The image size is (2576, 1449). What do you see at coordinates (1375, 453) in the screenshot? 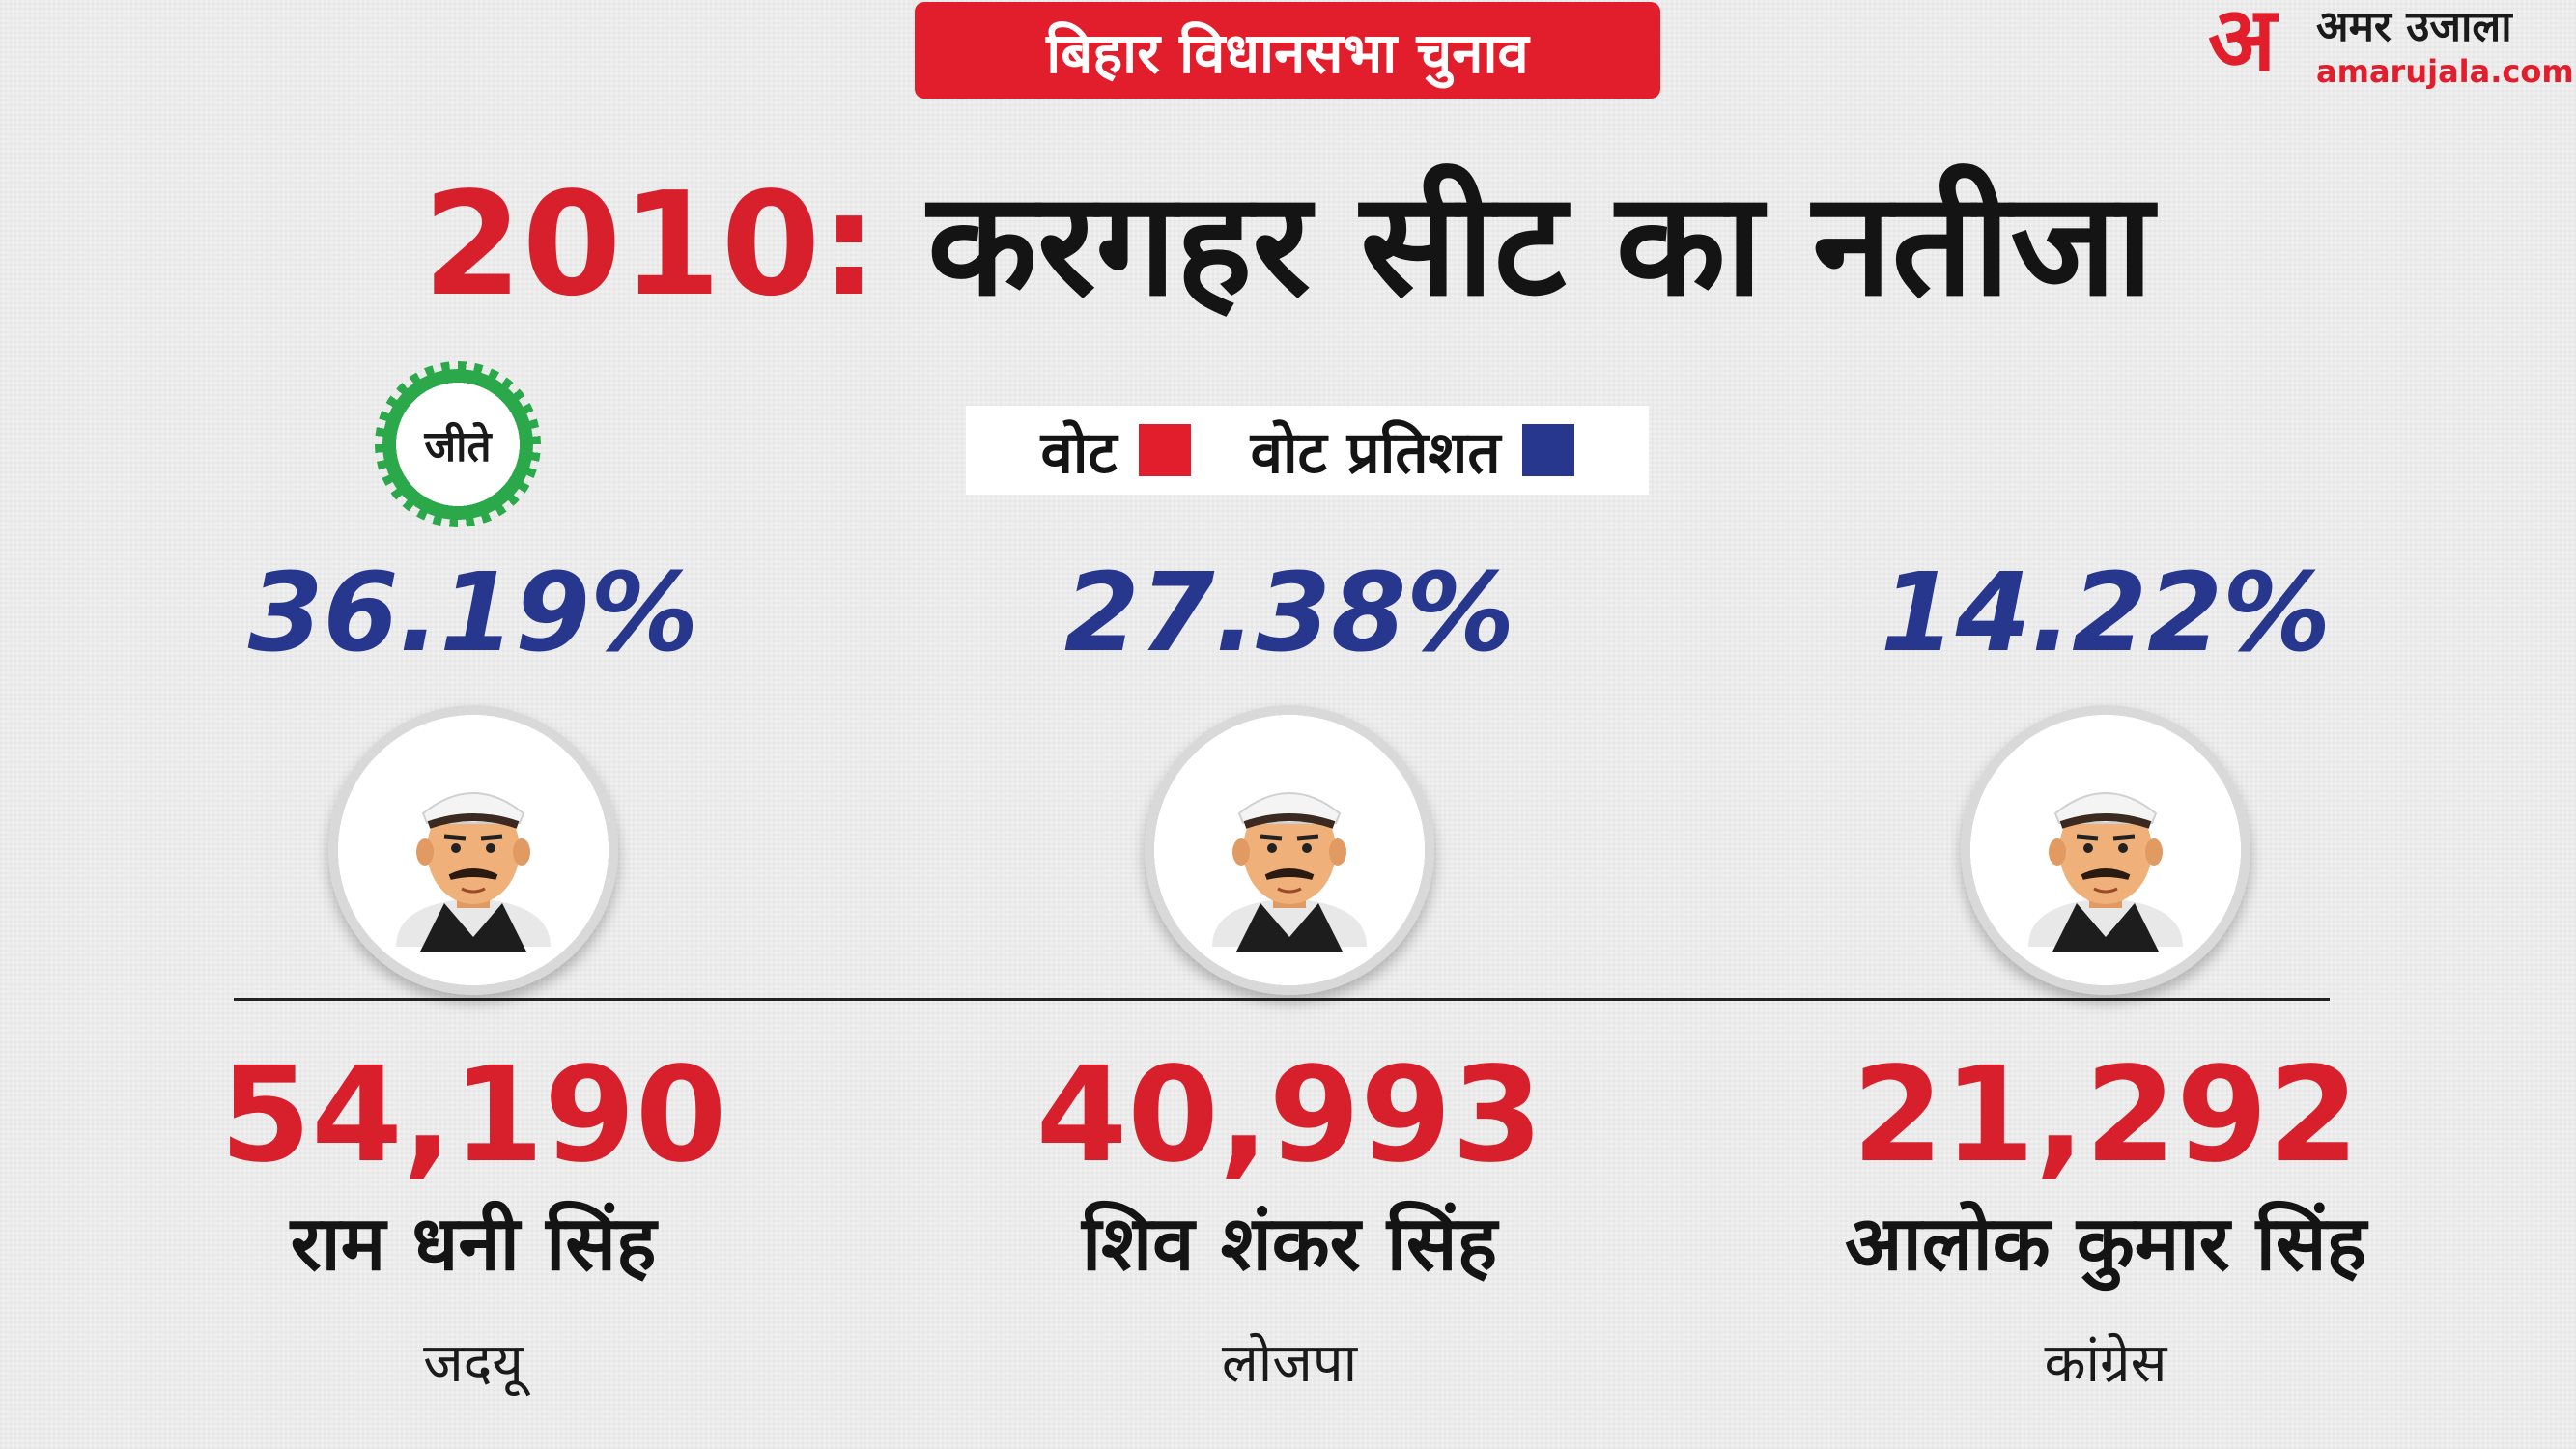
I see `legend-percent-label: वोट प्रतिशत` at bounding box center [1375, 453].